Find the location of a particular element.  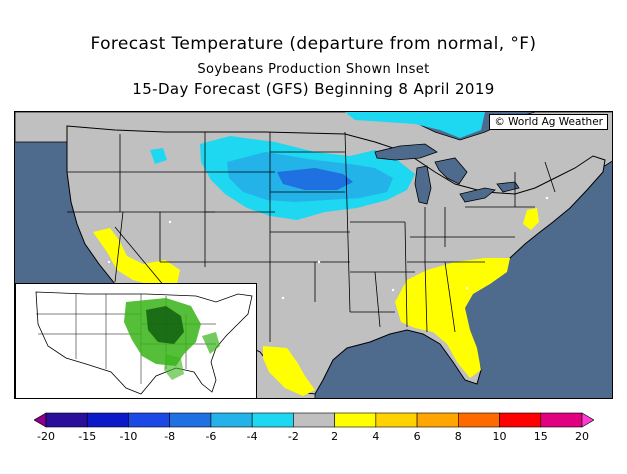

legend-tick-label: -4 is located at coordinates (252, 436).